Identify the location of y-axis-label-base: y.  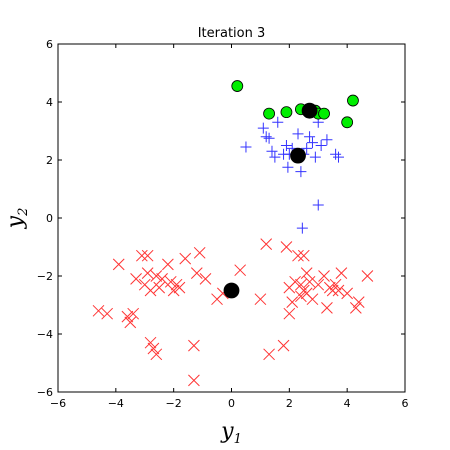
(15, 222).